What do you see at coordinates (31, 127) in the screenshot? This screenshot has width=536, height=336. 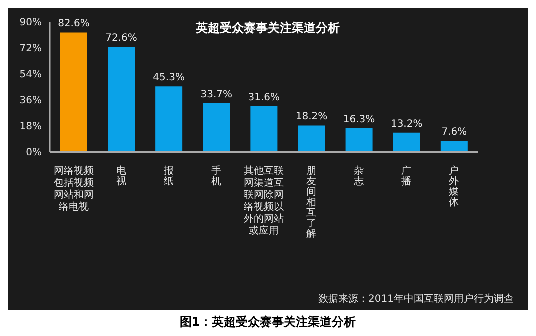 I see `y-tick-label: 18%` at bounding box center [31, 127].